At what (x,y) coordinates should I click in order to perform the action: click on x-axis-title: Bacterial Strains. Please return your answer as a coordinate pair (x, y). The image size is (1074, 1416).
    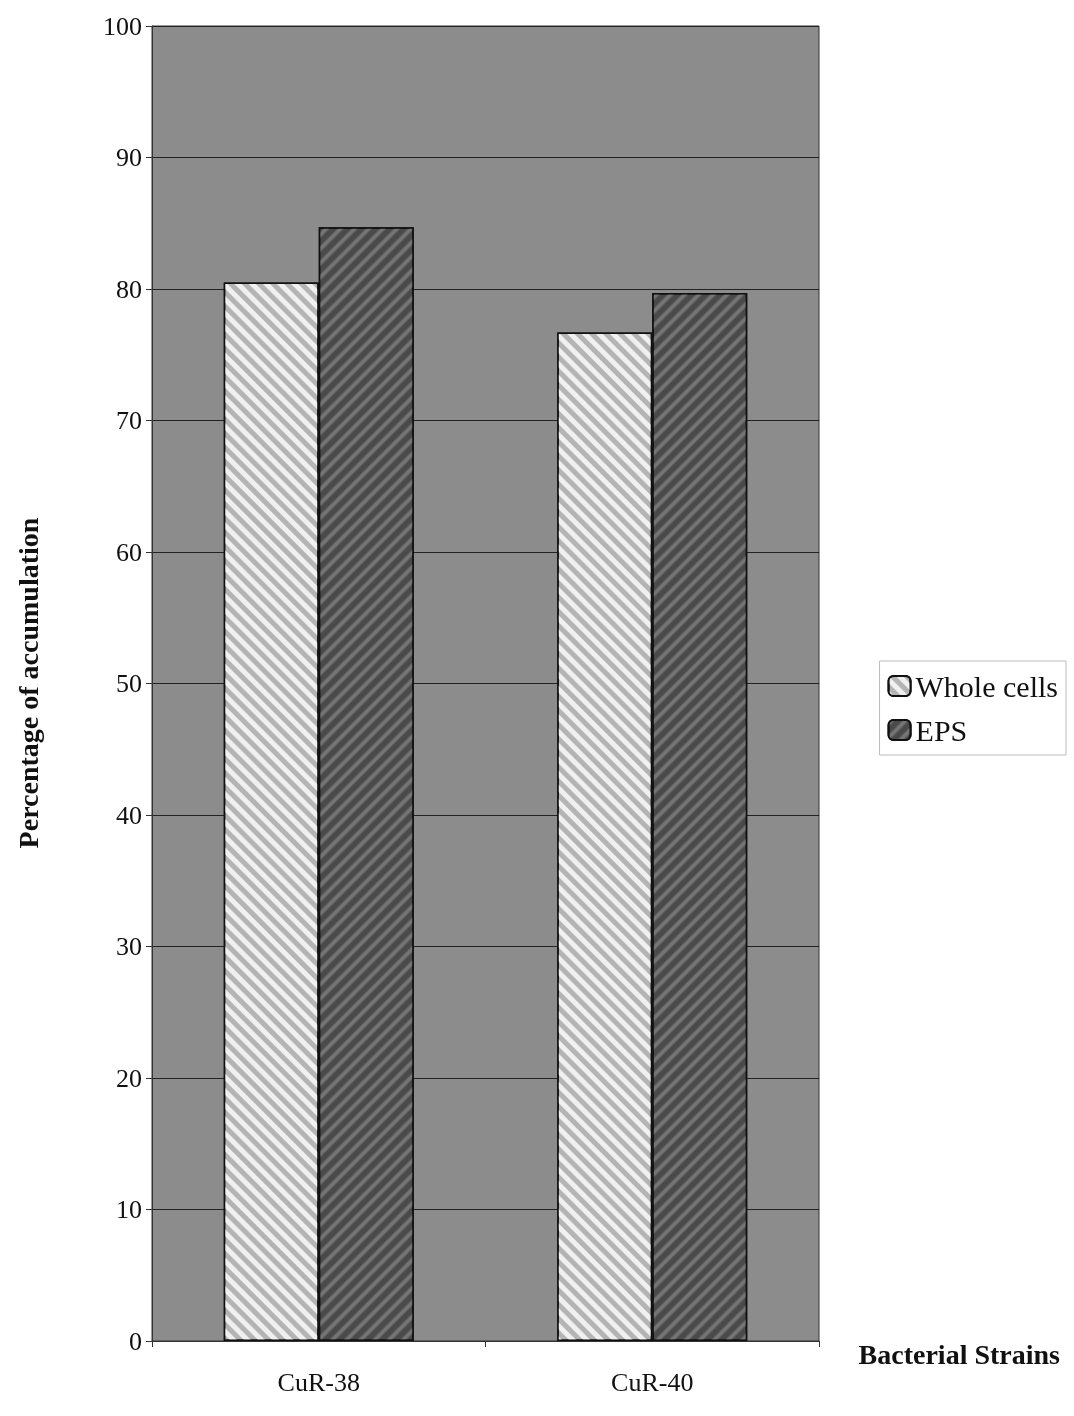
    Looking at the image, I should click on (959, 1354).